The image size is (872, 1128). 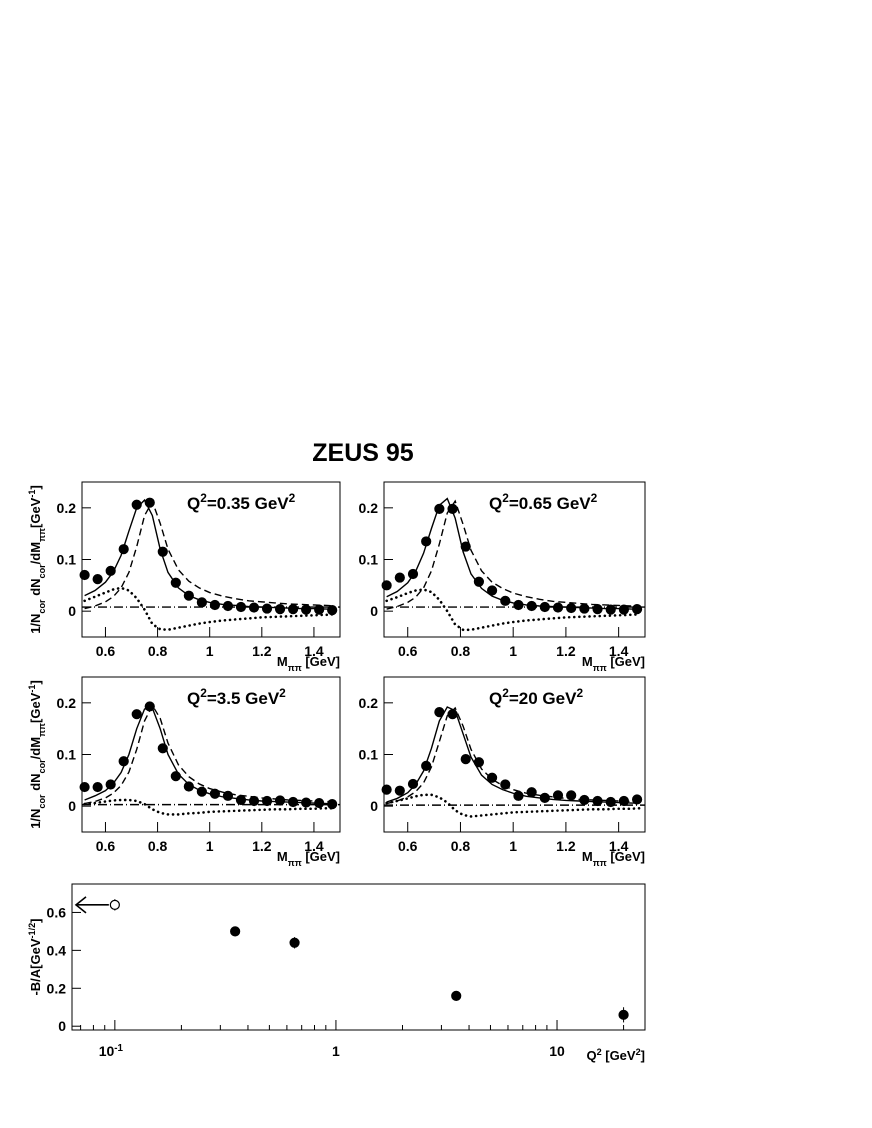 I want to click on panel-label: Q2=0.35 GeV2, so click(x=241, y=502).